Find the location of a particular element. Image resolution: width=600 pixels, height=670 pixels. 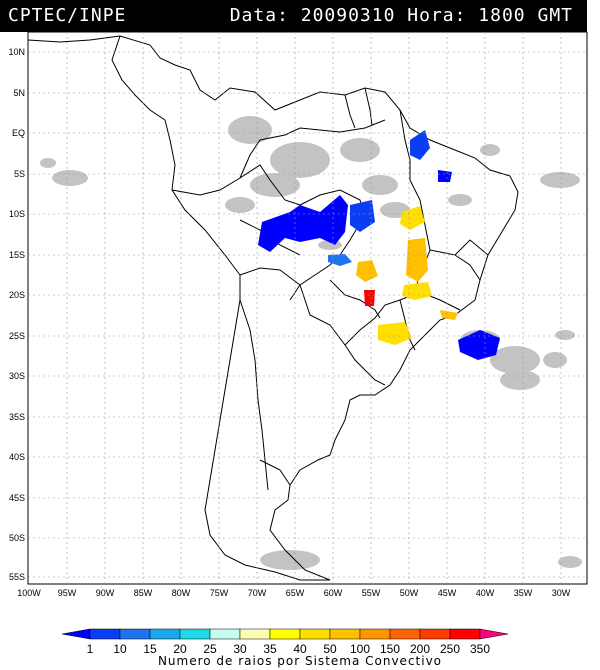

legend-level-label: 10 is located at coordinates (120, 647).